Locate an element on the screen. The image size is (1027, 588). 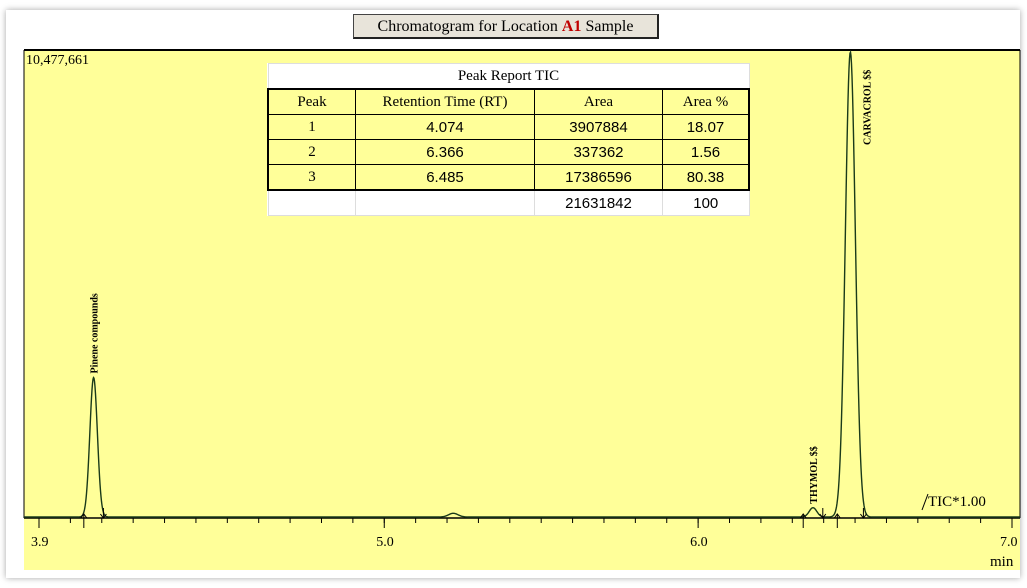
table-cell: 1 is located at coordinates (311, 127).